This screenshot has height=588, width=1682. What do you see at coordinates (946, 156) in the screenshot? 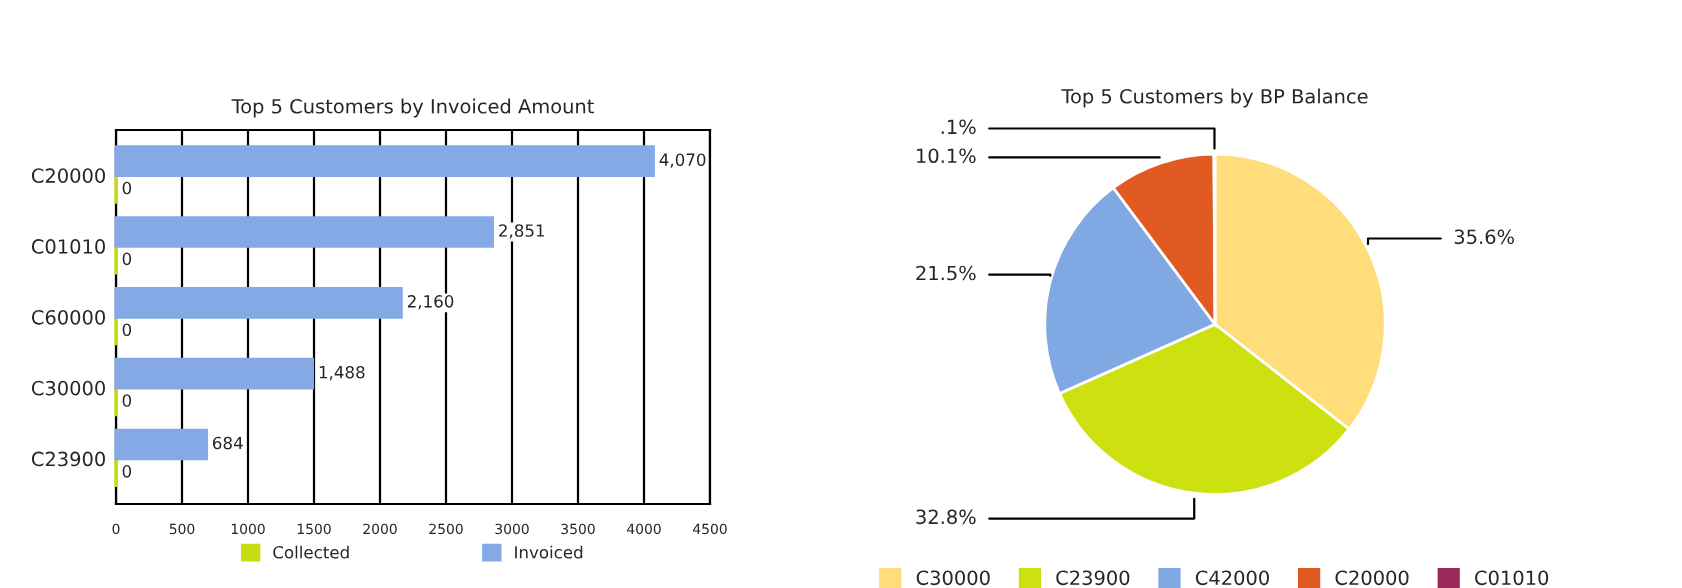
I see `data-label: 10.1%` at bounding box center [946, 156].